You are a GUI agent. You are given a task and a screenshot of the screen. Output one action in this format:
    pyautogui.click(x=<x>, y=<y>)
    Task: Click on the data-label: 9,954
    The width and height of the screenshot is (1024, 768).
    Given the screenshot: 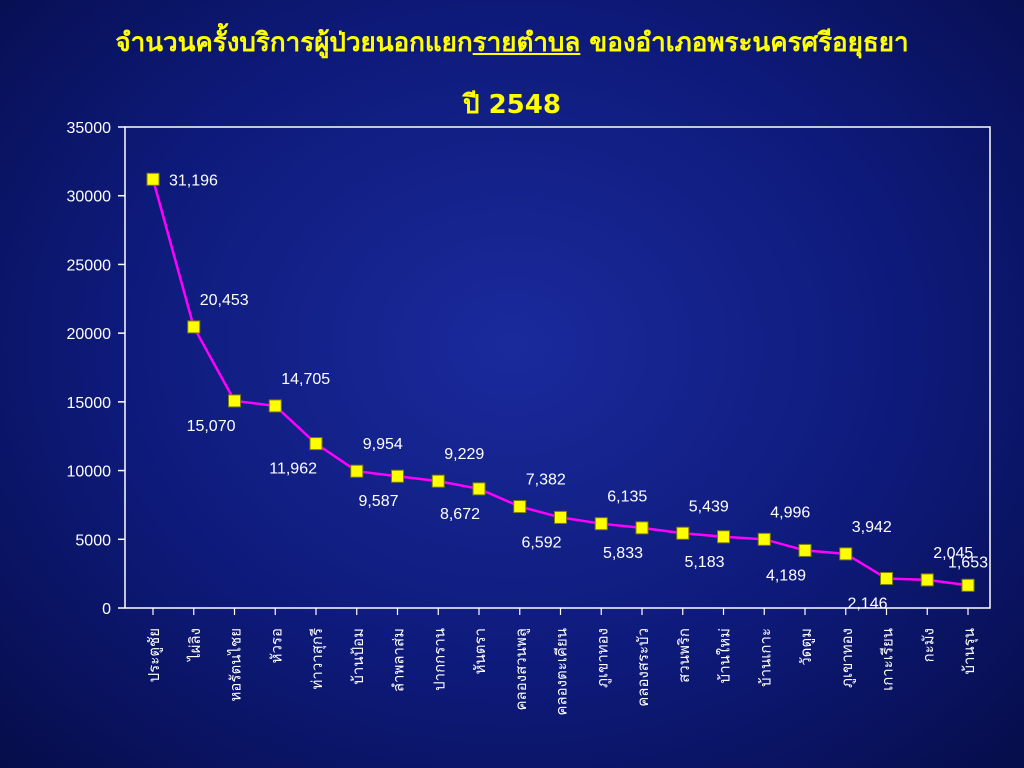 What is the action you would take?
    pyautogui.click(x=383, y=444)
    